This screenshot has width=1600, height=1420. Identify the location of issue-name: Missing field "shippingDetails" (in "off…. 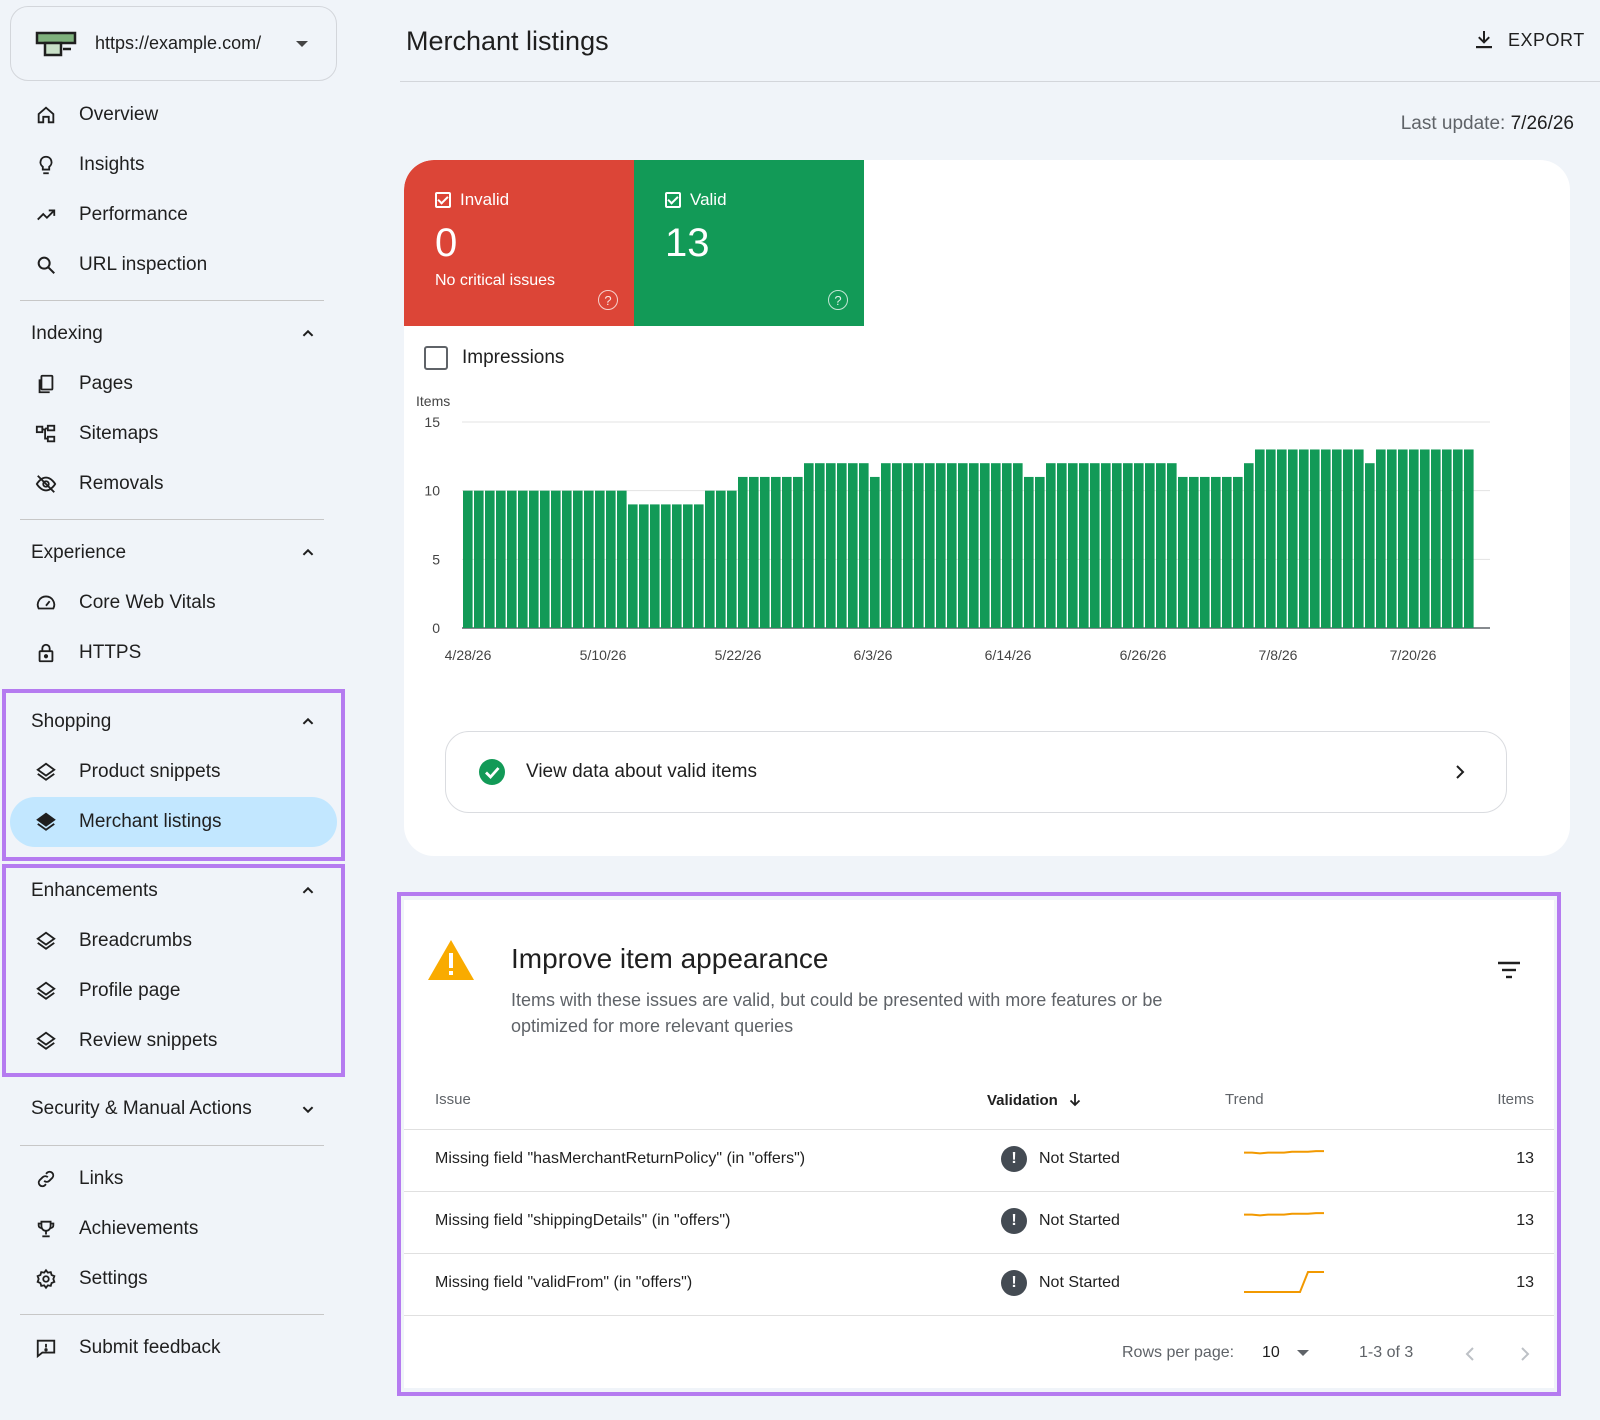
(583, 1220).